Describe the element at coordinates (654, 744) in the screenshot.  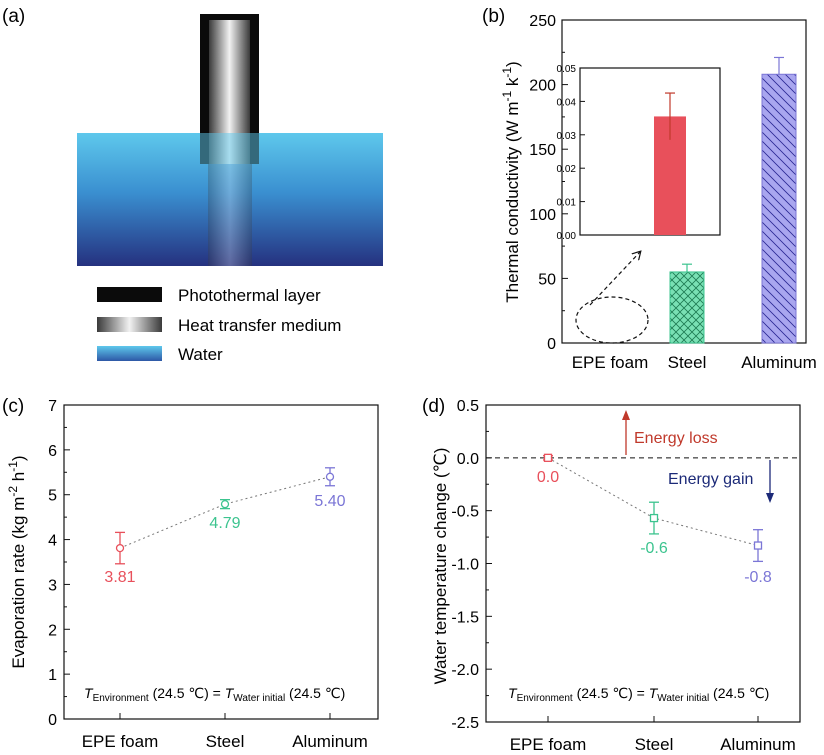
I see `x-tick-label-d: Steel` at that location.